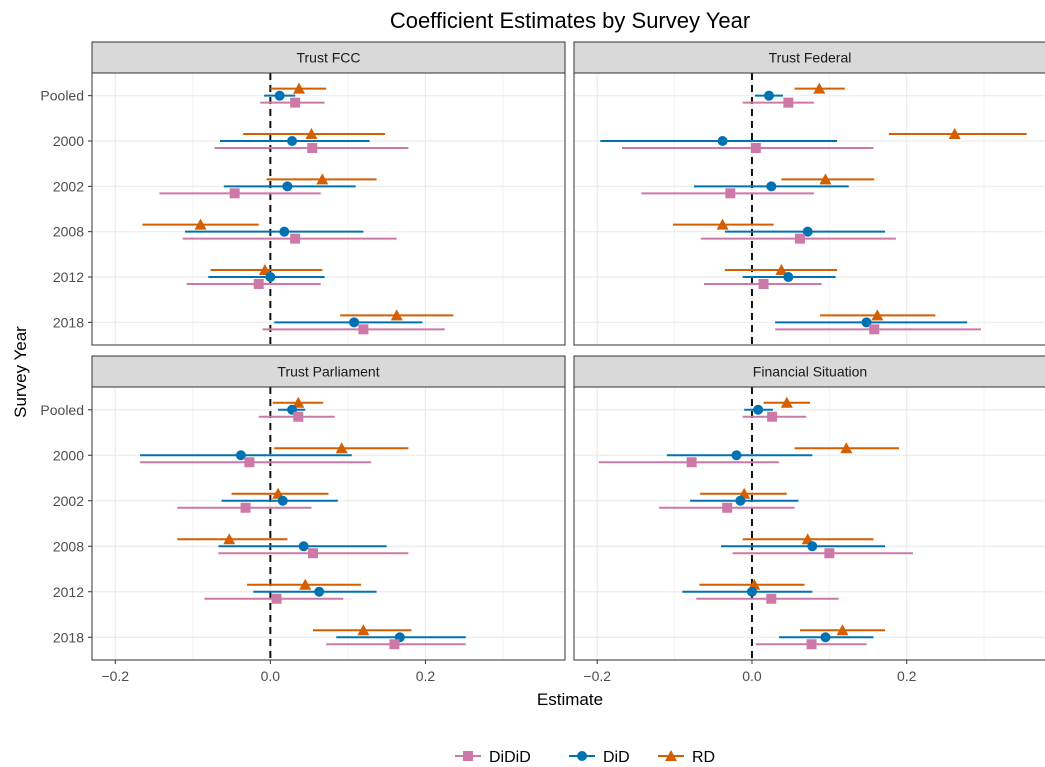 The height and width of the screenshot is (767, 1045). Describe the element at coordinates (20, 372) in the screenshot. I see `y-axis-label: Survey Year` at that location.